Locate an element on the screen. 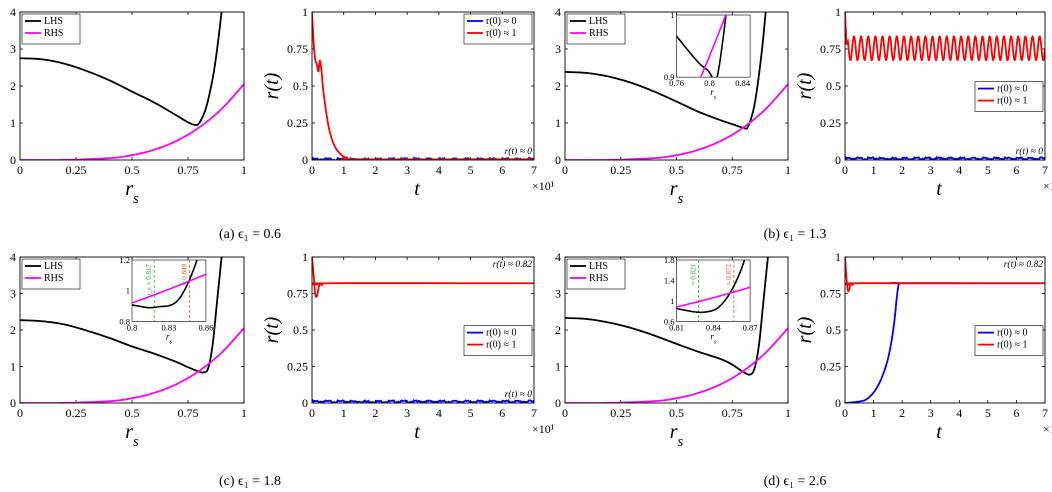 The height and width of the screenshot is (492, 1052). inset-x-tick-label: 0.8 is located at coordinates (132, 327).